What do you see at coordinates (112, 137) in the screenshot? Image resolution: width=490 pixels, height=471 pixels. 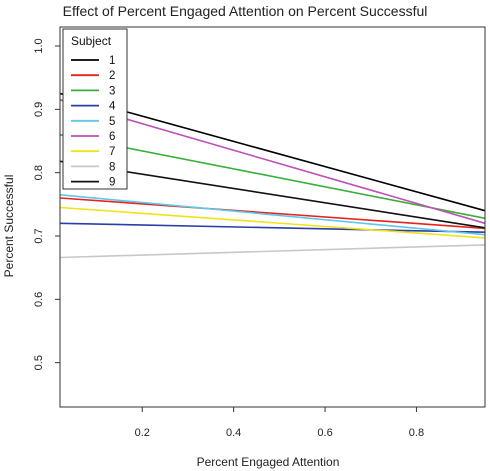 I see `legend-label-6: 6` at bounding box center [112, 137].